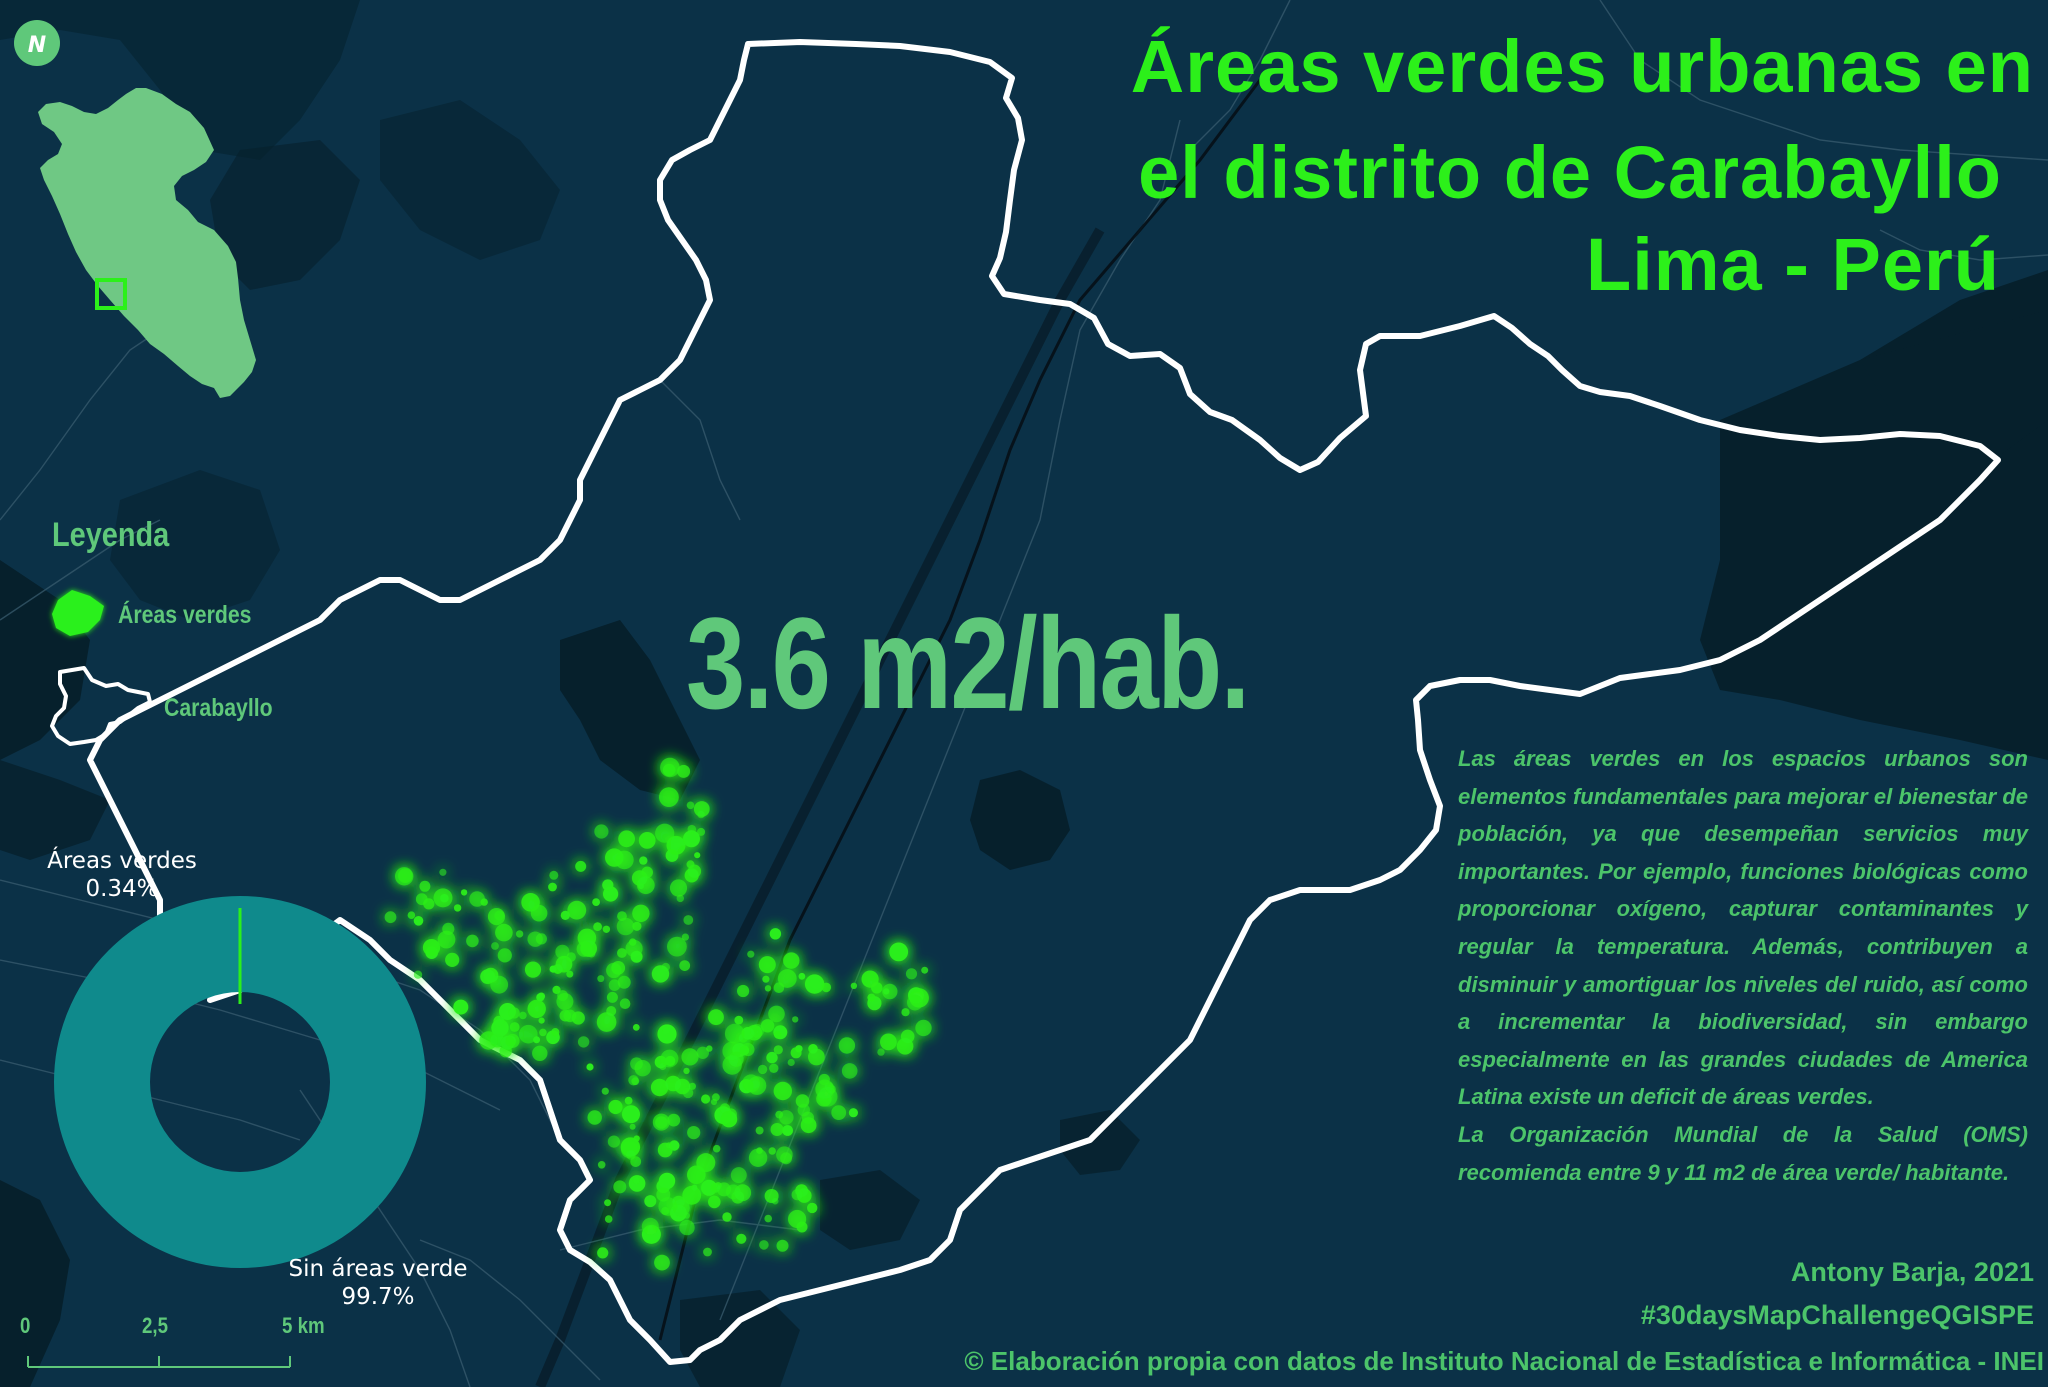 Image resolution: width=2048 pixels, height=1387 pixels. I want to click on green-area-icon, so click(78, 613).